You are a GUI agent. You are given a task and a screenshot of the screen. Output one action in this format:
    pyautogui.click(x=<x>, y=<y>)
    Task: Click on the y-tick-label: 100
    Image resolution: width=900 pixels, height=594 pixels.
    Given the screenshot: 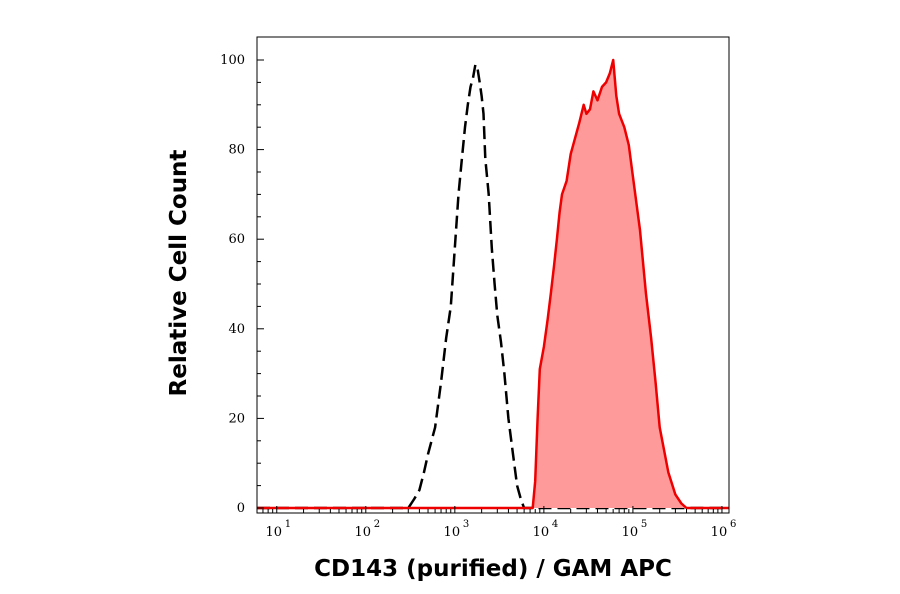 What is the action you would take?
    pyautogui.click(x=232, y=60)
    